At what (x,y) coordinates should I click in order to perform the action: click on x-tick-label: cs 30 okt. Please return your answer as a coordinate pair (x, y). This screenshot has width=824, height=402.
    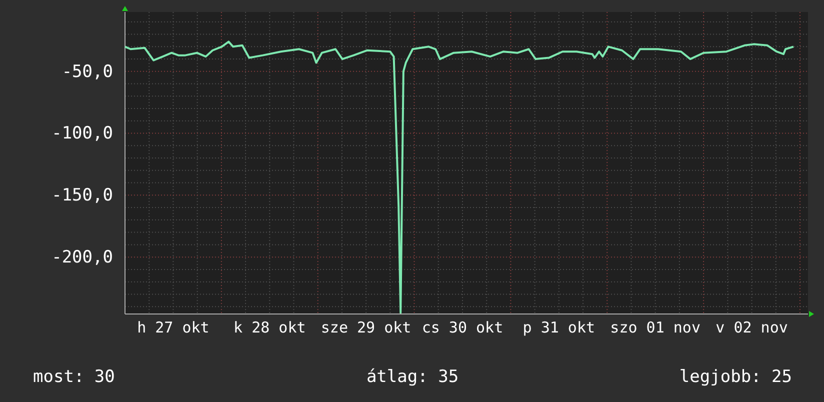
    Looking at the image, I should click on (463, 327).